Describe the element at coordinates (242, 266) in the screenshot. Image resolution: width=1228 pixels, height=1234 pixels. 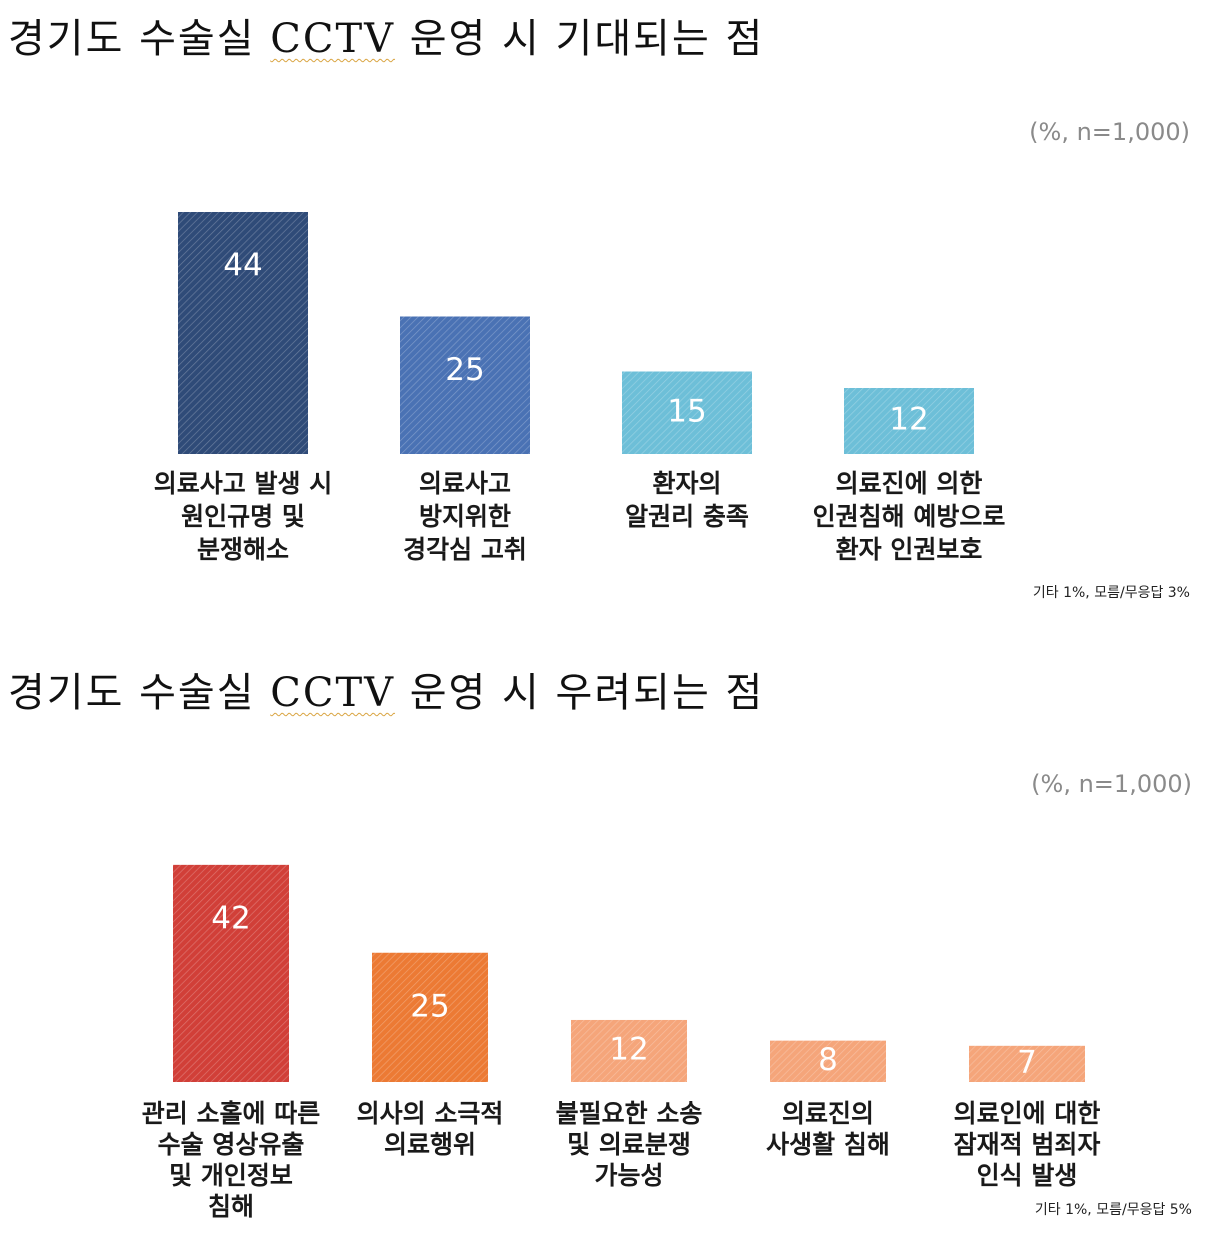
I see `value-label-1: 44` at that location.